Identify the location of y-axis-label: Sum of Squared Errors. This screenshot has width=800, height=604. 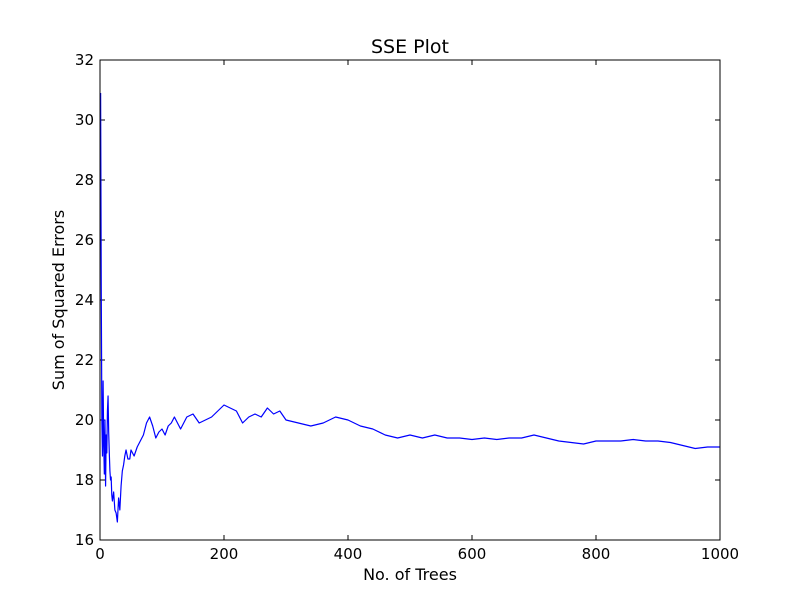
(58, 300).